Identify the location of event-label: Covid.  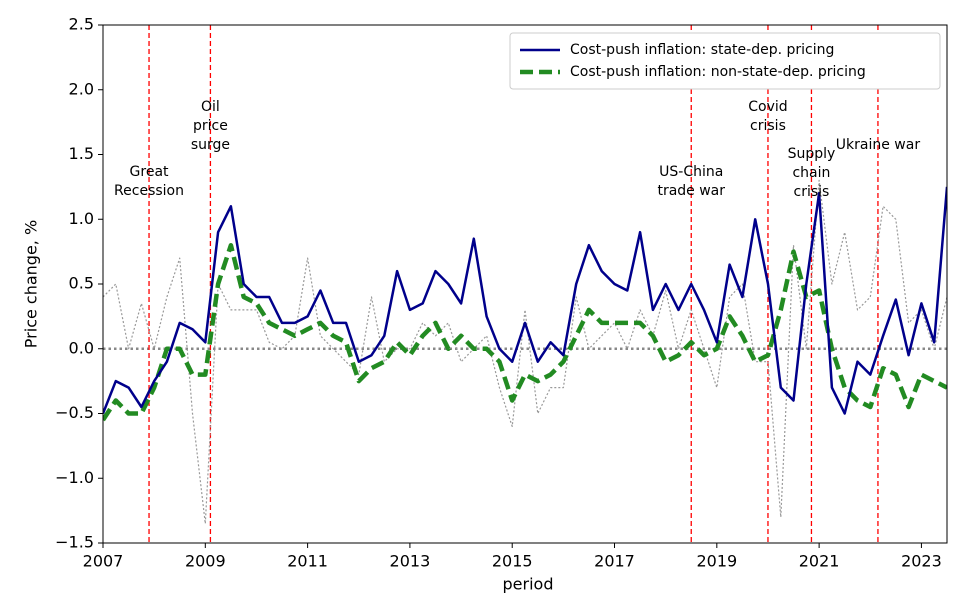
(767, 107).